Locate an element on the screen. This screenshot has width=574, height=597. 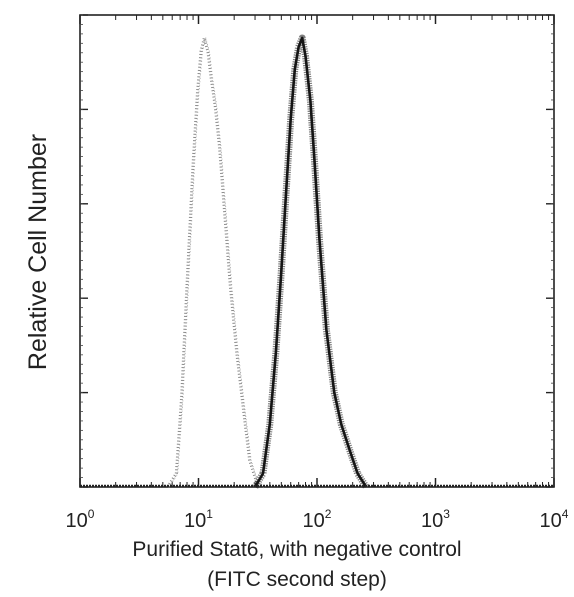
x-axis-subtitle: (FITC second step) is located at coordinates (297, 579).